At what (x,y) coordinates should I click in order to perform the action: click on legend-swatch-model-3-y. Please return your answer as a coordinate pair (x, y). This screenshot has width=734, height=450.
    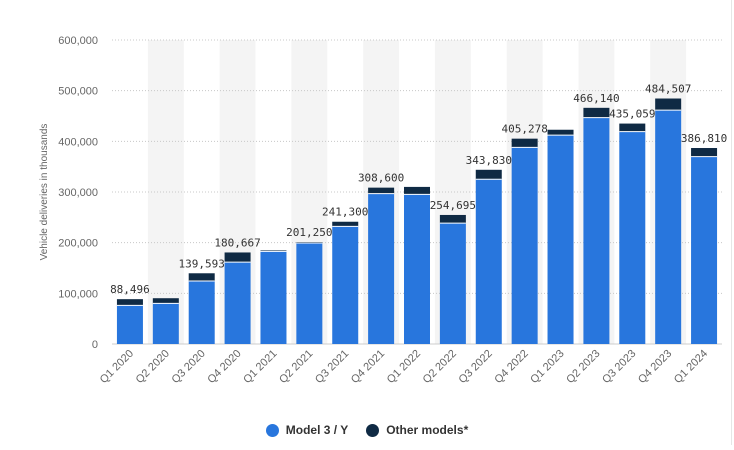
    Looking at the image, I should click on (272, 430).